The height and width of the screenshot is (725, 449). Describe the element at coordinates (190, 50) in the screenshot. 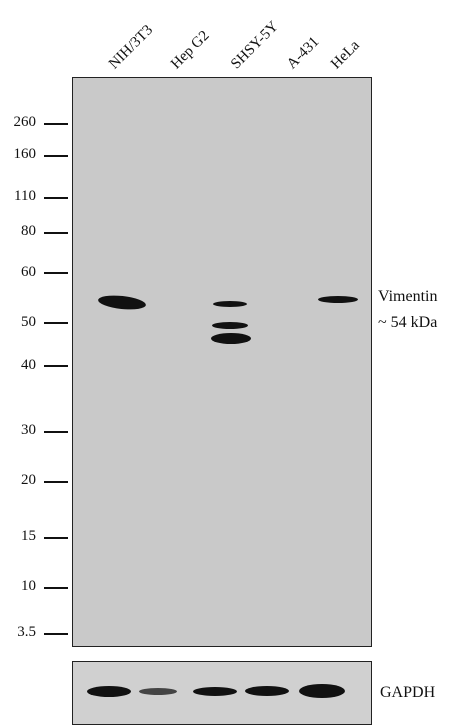

I see `lane-label-hepg2: Hep G2` at that location.